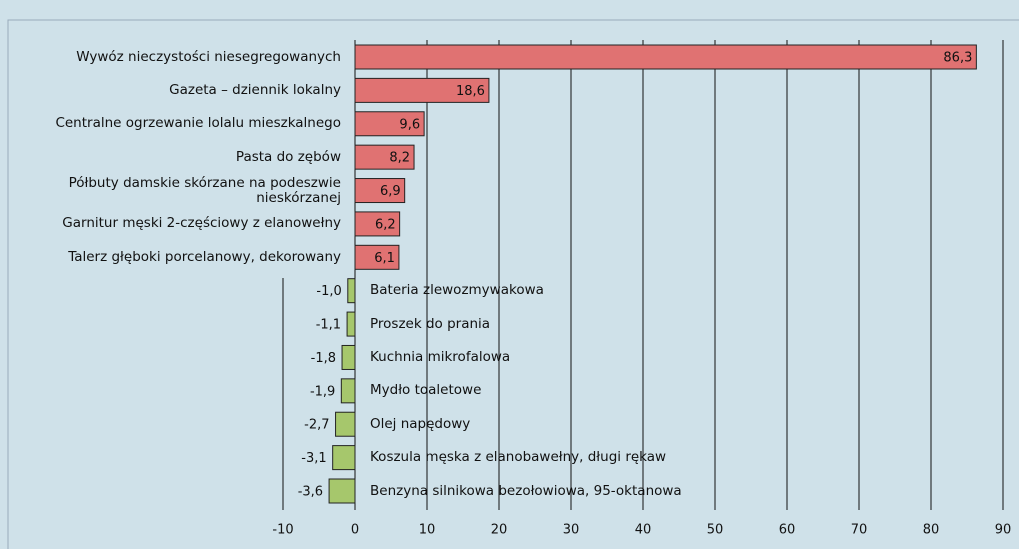 Image resolution: width=1019 pixels, height=549 pixels. What do you see at coordinates (328, 325) in the screenshot?
I see `value-label: -1,1` at bounding box center [328, 325].